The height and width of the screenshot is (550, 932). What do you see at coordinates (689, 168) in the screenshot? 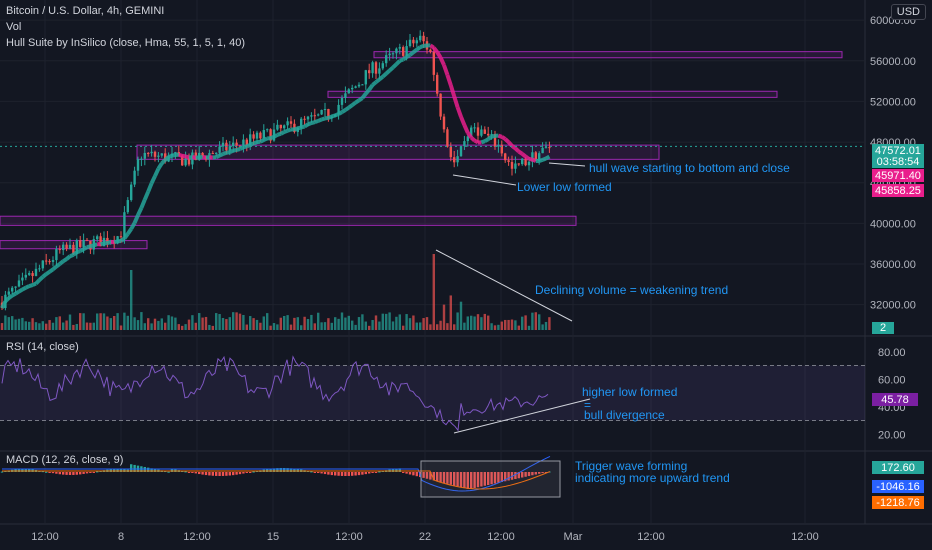
I see `annotation-hull: hull wave starting to bottom and close` at bounding box center [689, 168].